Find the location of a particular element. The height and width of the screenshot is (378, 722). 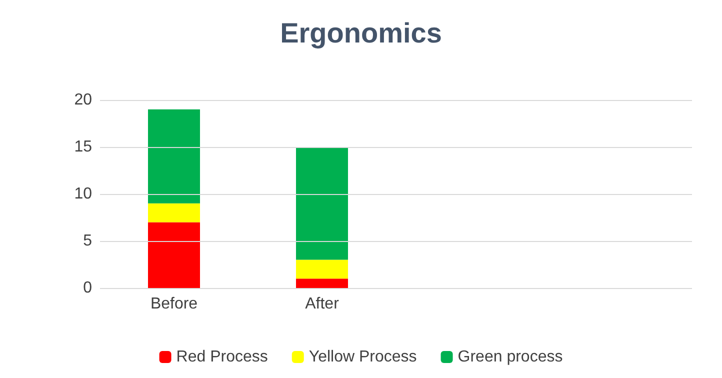

y-tick-label: 0 is located at coordinates (87, 288).